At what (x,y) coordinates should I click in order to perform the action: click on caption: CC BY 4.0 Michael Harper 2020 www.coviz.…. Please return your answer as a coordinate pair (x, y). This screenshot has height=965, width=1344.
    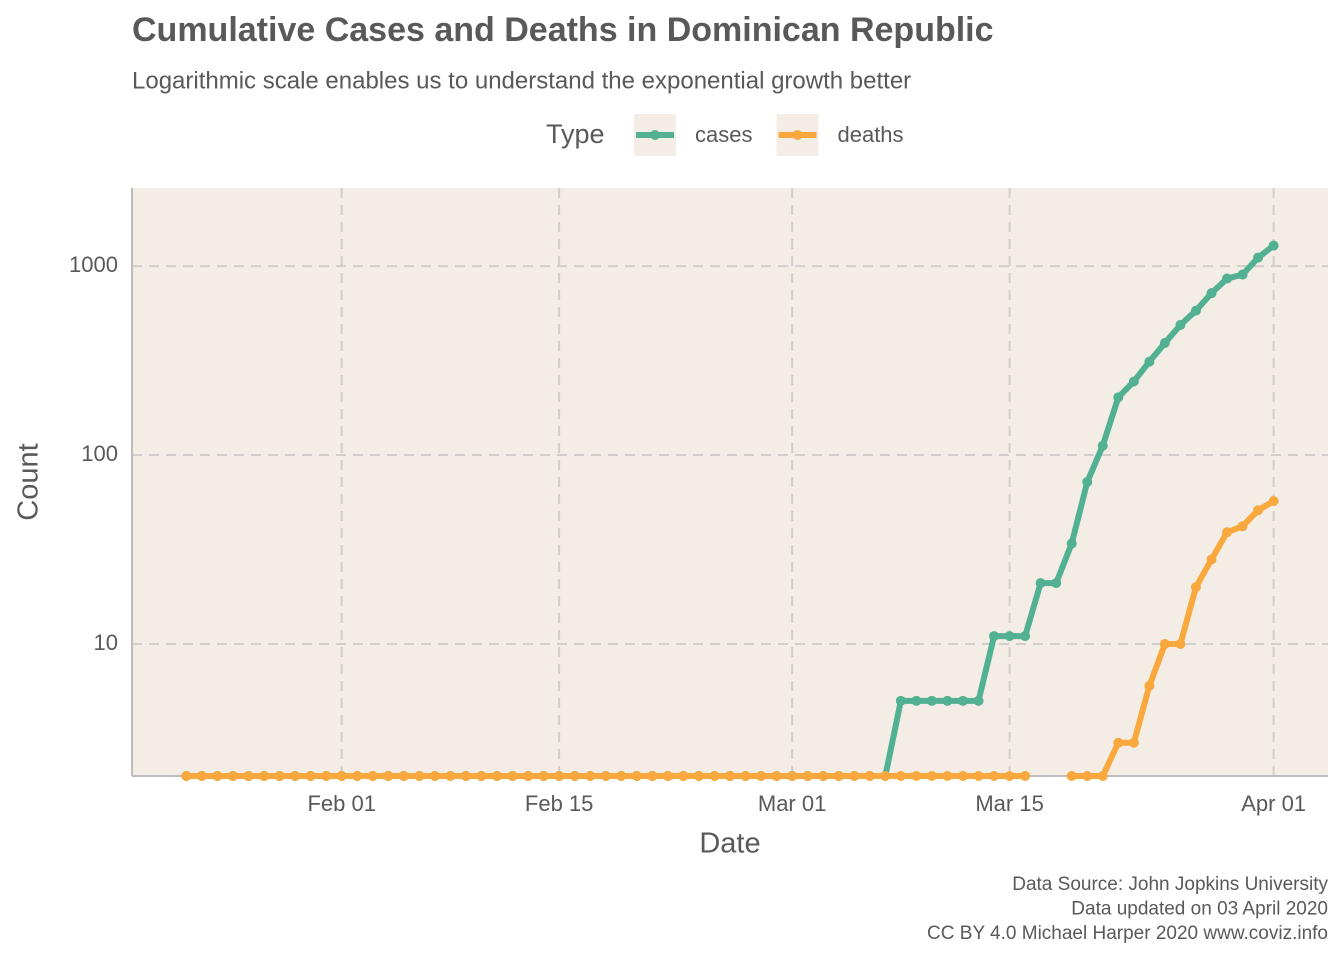
    Looking at the image, I should click on (1127, 933).